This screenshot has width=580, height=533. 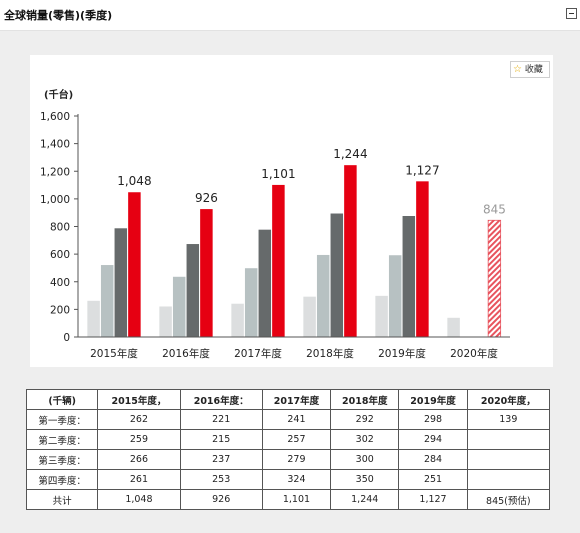 I want to click on favorite-button: ☆ 收藏, so click(x=530, y=69).